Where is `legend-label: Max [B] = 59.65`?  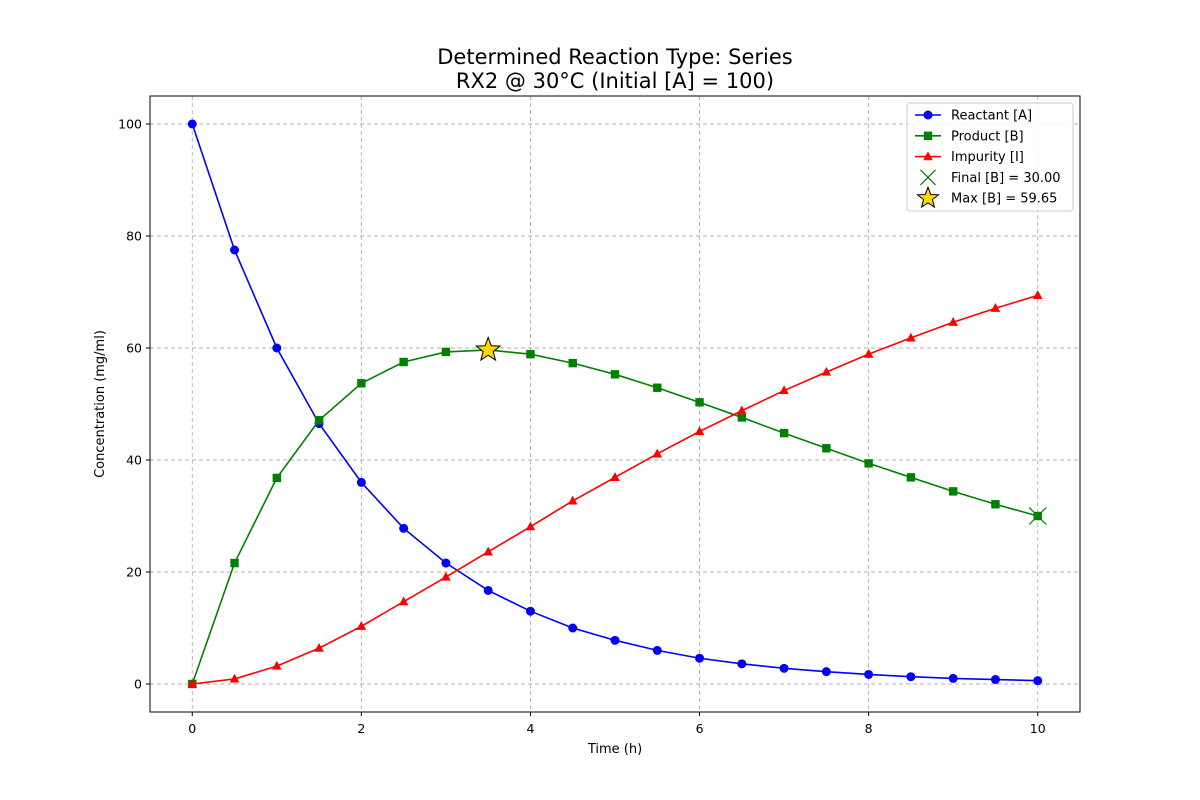
legend-label: Max [B] = 59.65 is located at coordinates (1004, 199).